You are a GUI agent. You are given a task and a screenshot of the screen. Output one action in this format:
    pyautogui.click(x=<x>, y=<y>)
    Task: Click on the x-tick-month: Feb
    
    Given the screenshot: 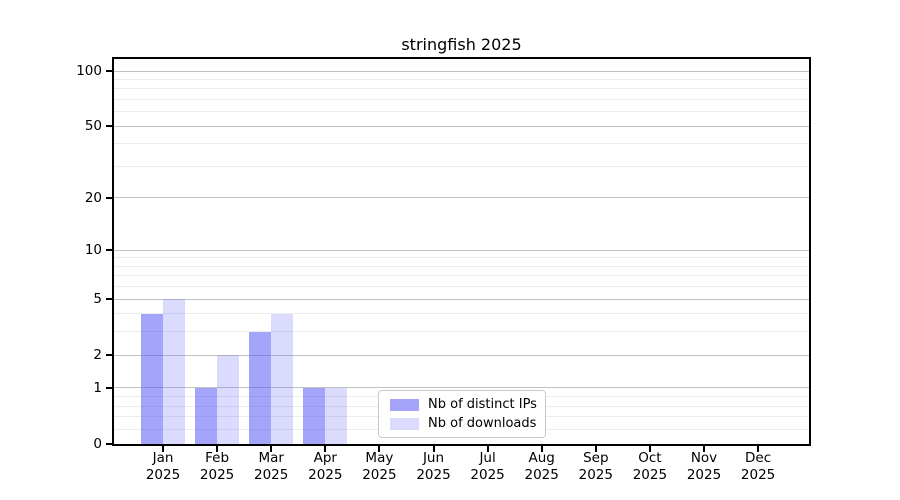 What is the action you would take?
    pyautogui.click(x=217, y=458)
    